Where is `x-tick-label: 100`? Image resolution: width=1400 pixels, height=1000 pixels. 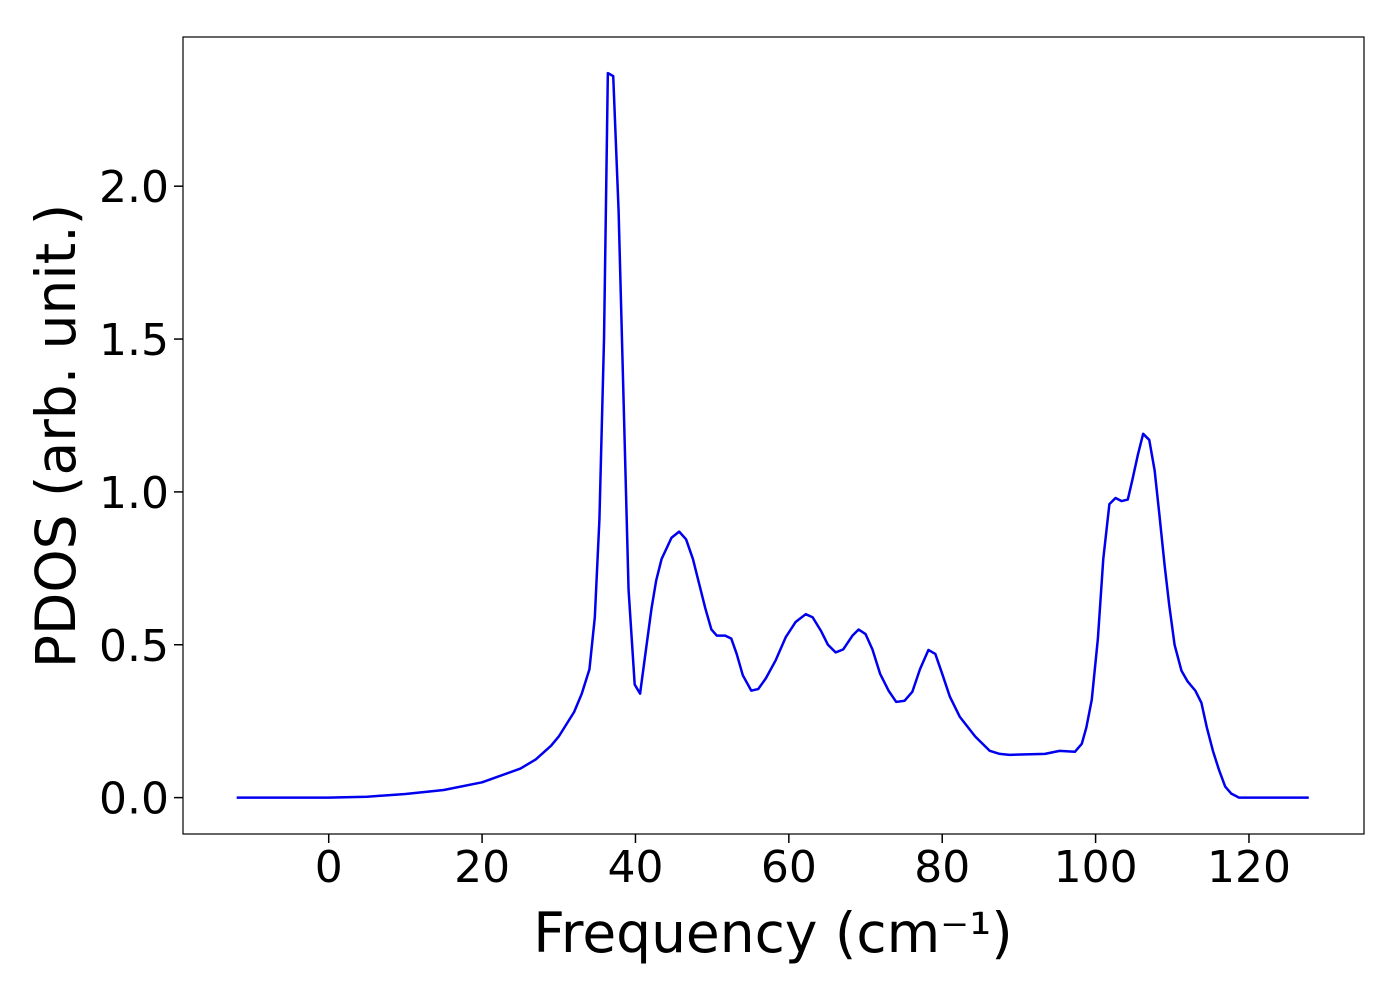 x-tick-label: 100 is located at coordinates (1096, 867).